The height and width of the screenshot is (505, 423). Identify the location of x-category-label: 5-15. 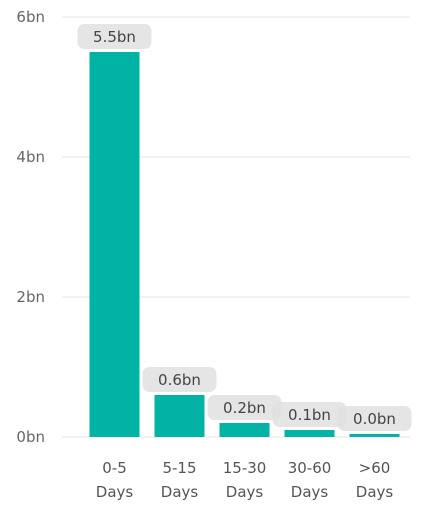
(179, 468).